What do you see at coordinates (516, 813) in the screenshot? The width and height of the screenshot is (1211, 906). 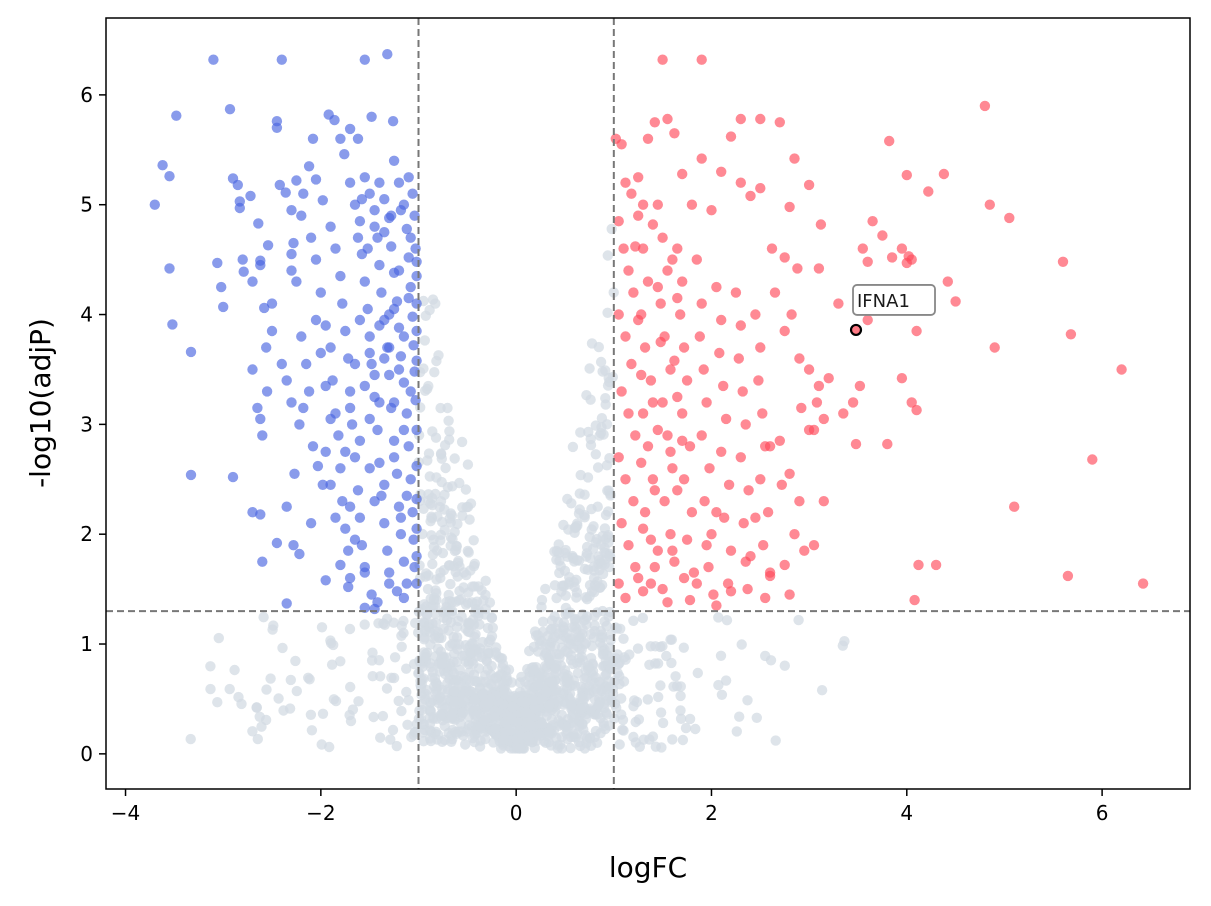 I see `x-tick-label: 0` at bounding box center [516, 813].